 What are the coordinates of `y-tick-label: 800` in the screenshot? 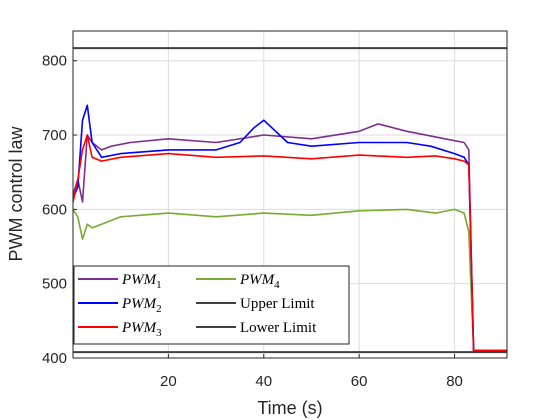 It's located at (54, 61).